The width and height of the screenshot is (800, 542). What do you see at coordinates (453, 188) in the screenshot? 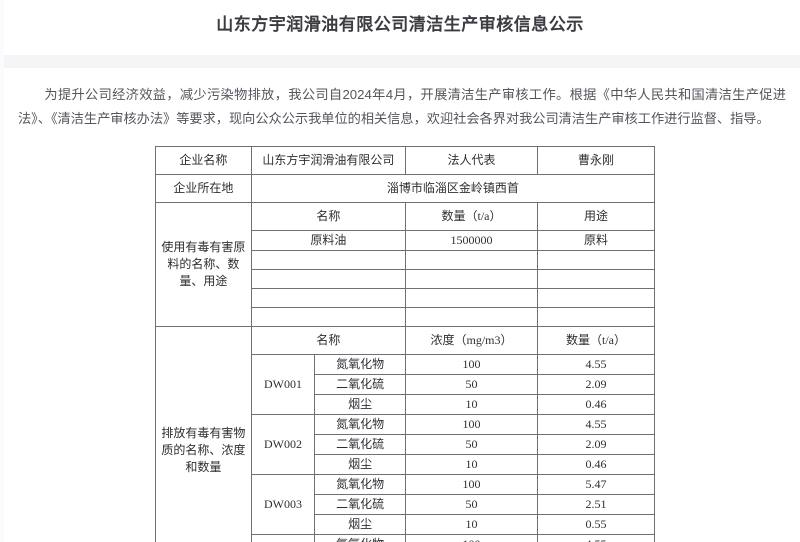
I see `cell-location-value: 淄博市临淄区金岭镇西首` at bounding box center [453, 188].